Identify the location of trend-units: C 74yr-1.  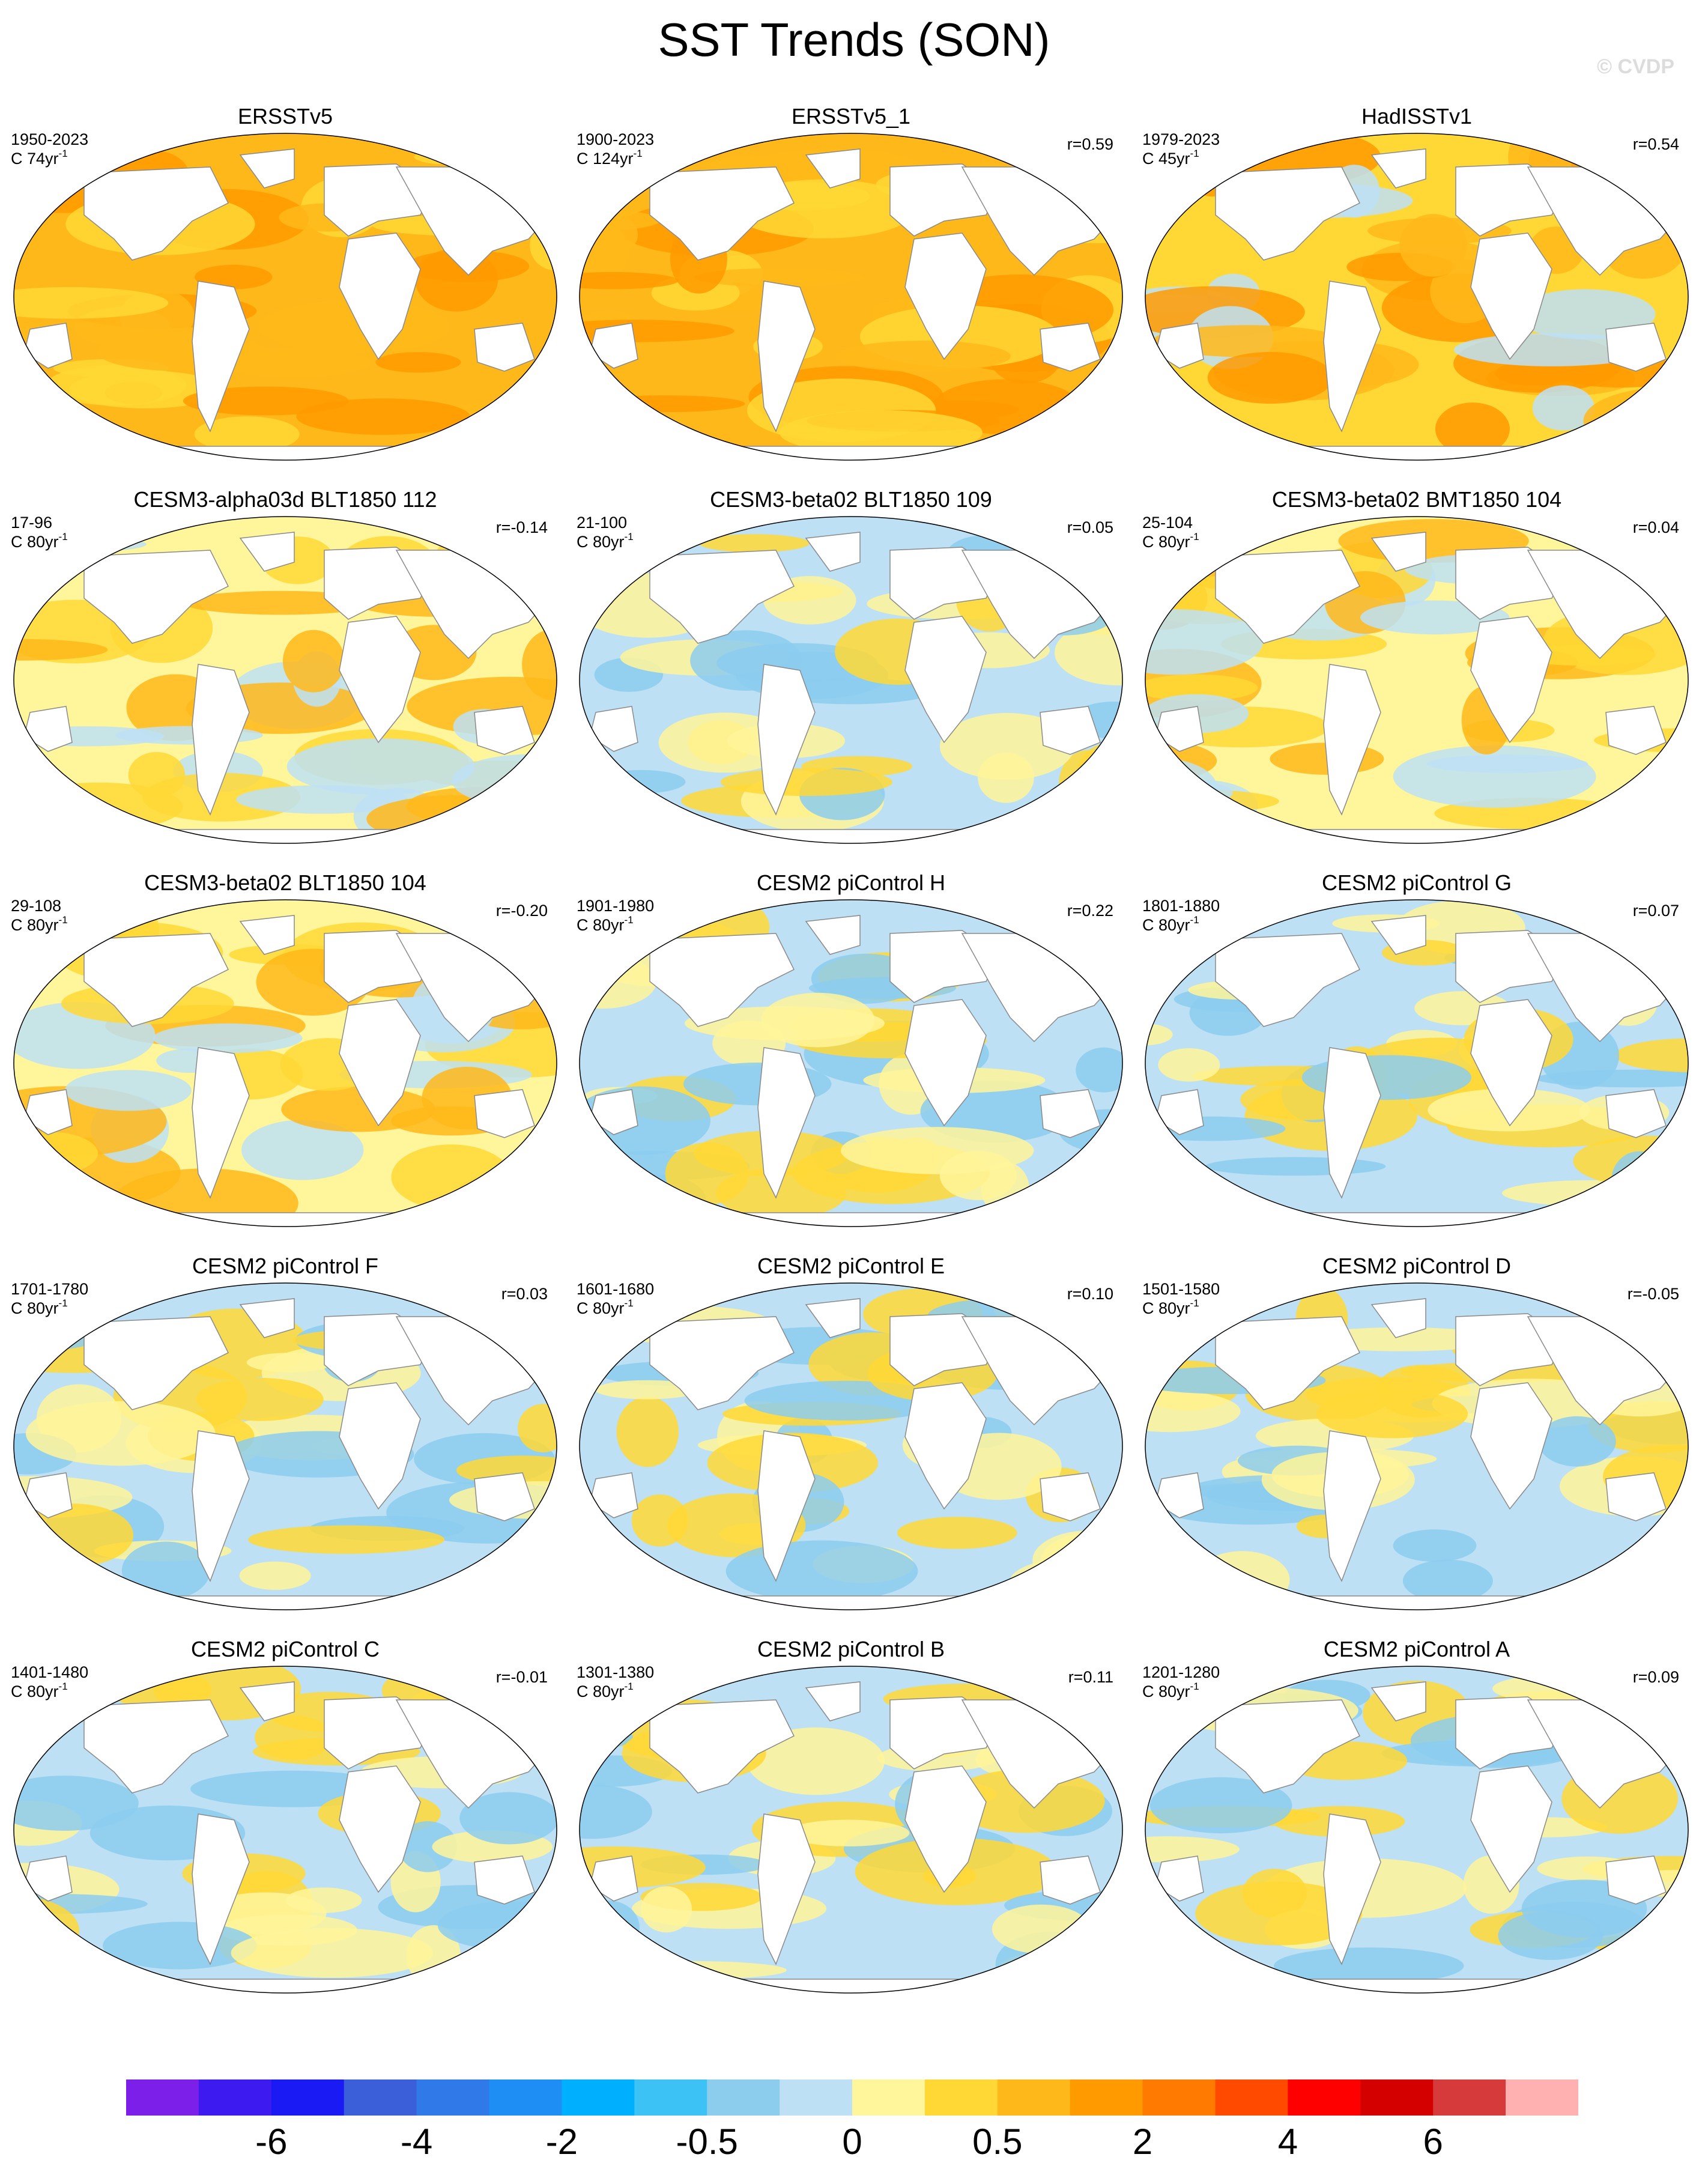
(39, 158).